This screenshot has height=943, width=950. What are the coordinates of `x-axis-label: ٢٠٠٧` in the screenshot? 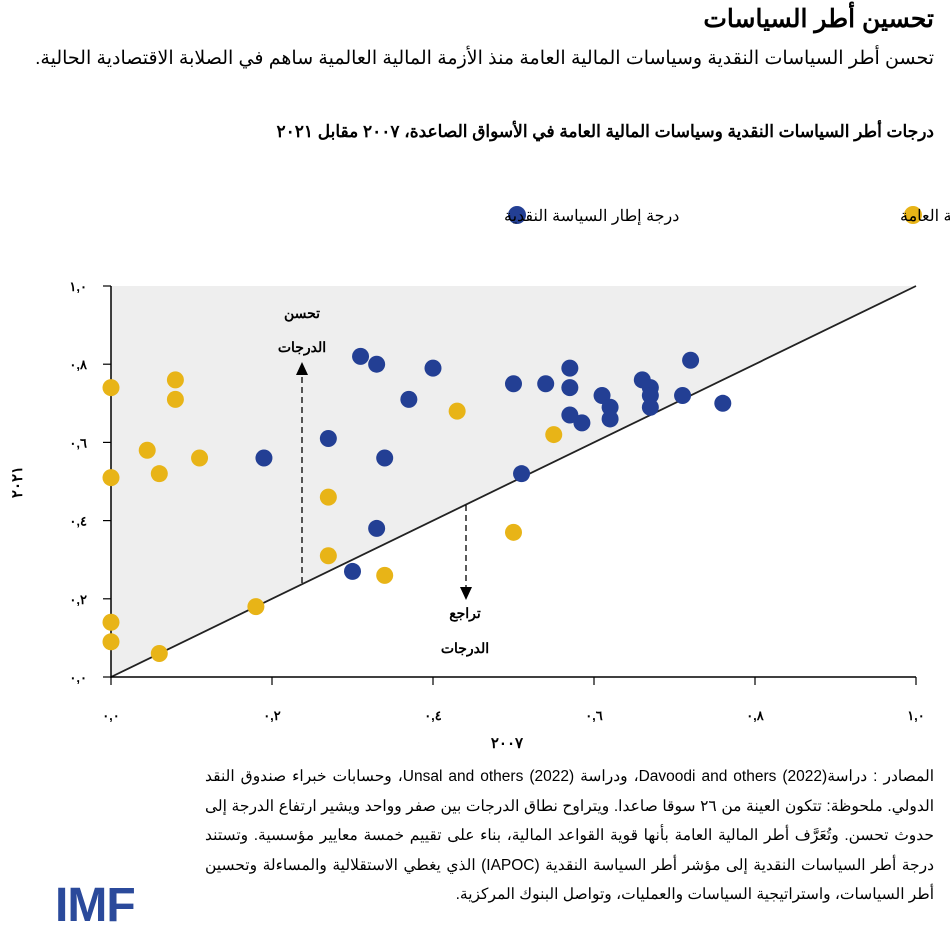 It's located at (507, 743).